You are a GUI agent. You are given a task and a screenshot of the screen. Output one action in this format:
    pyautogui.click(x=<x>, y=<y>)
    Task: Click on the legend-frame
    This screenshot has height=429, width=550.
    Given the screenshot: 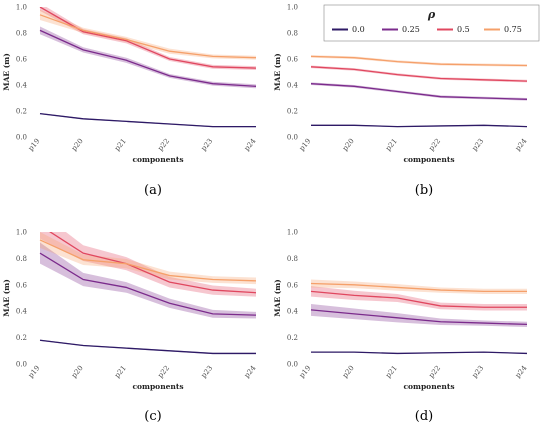 What is the action you would take?
    pyautogui.click(x=431, y=23)
    